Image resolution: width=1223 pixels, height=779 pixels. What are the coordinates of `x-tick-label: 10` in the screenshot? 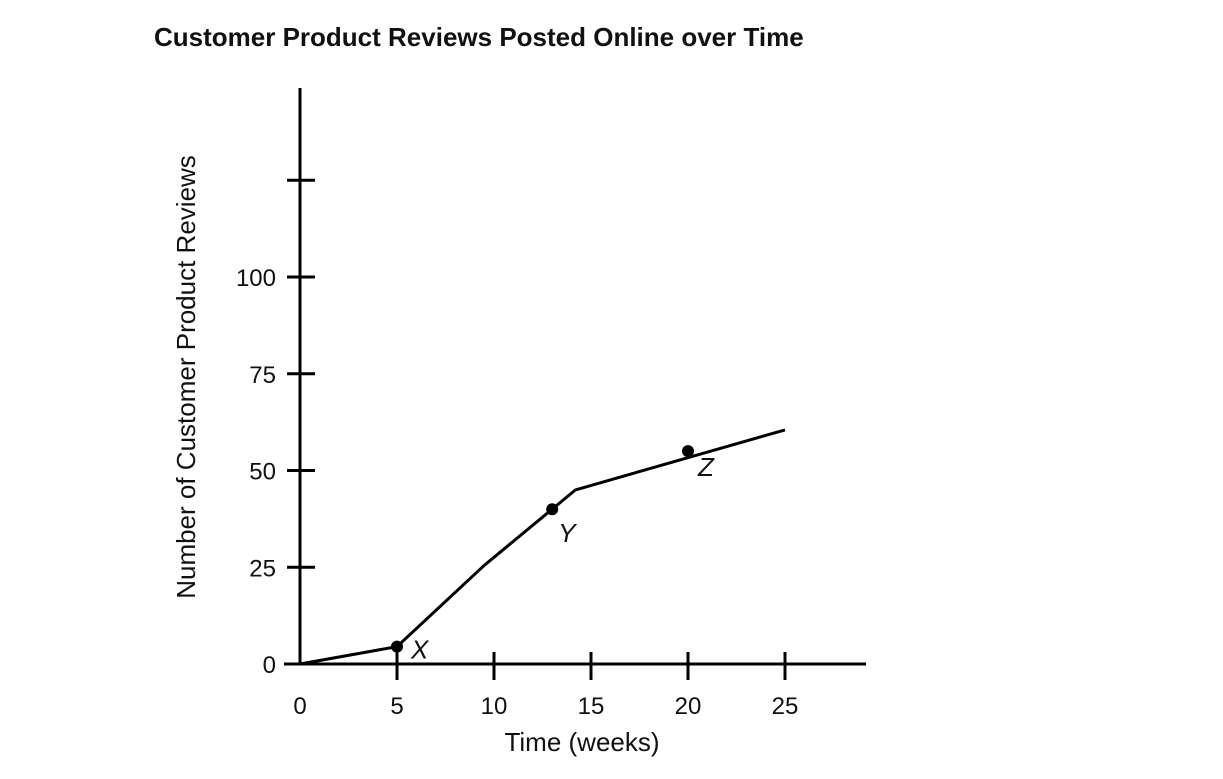 It's located at (494, 706).